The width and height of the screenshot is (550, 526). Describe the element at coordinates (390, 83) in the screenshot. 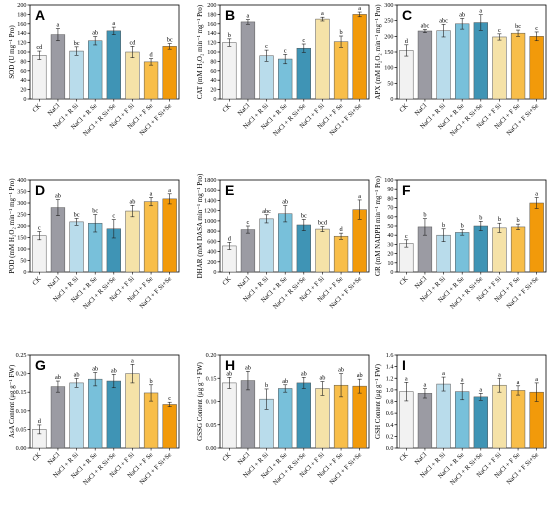

I see `y-tick-label: 50` at that location.